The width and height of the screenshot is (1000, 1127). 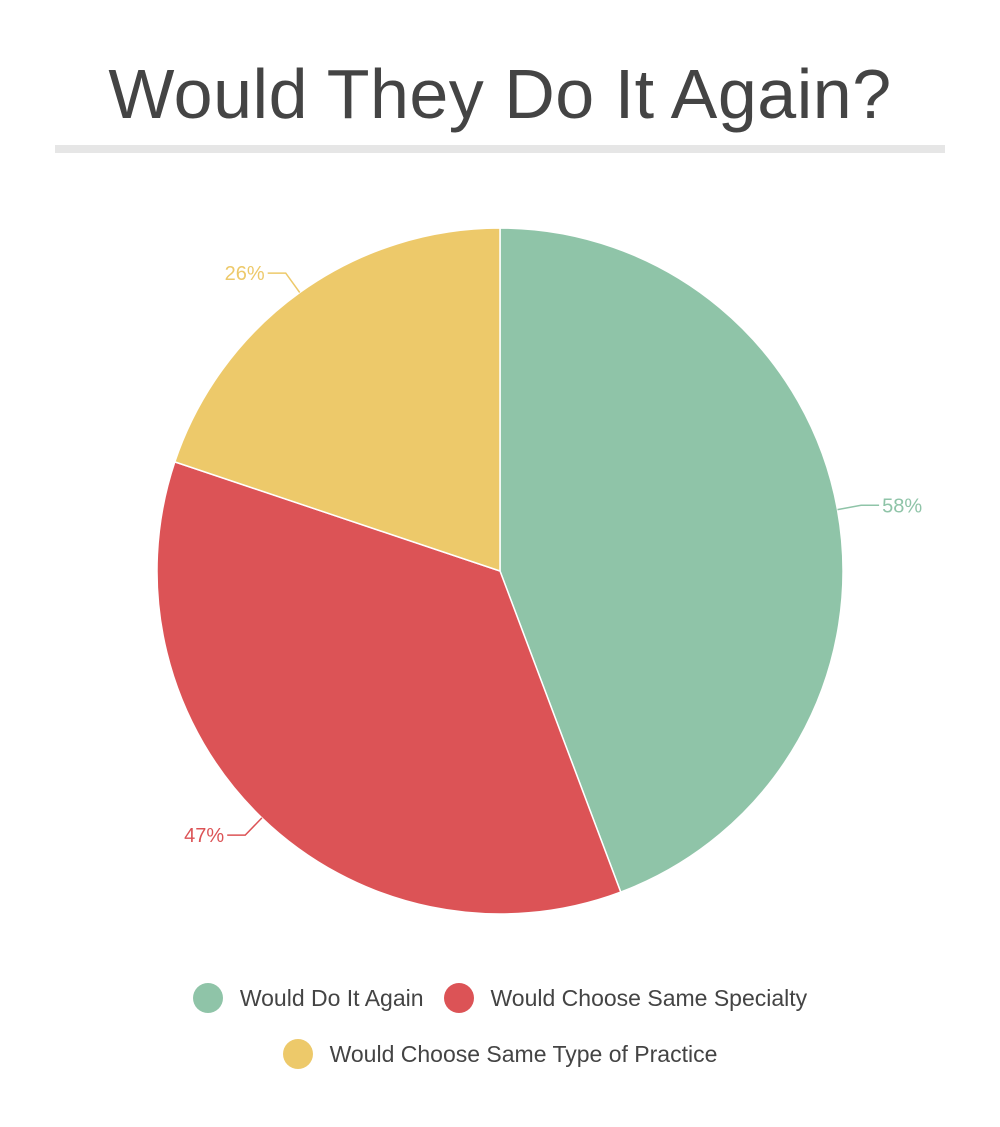 I want to click on legend-swatch-would-choose-same-specialty, so click(x=458, y=998).